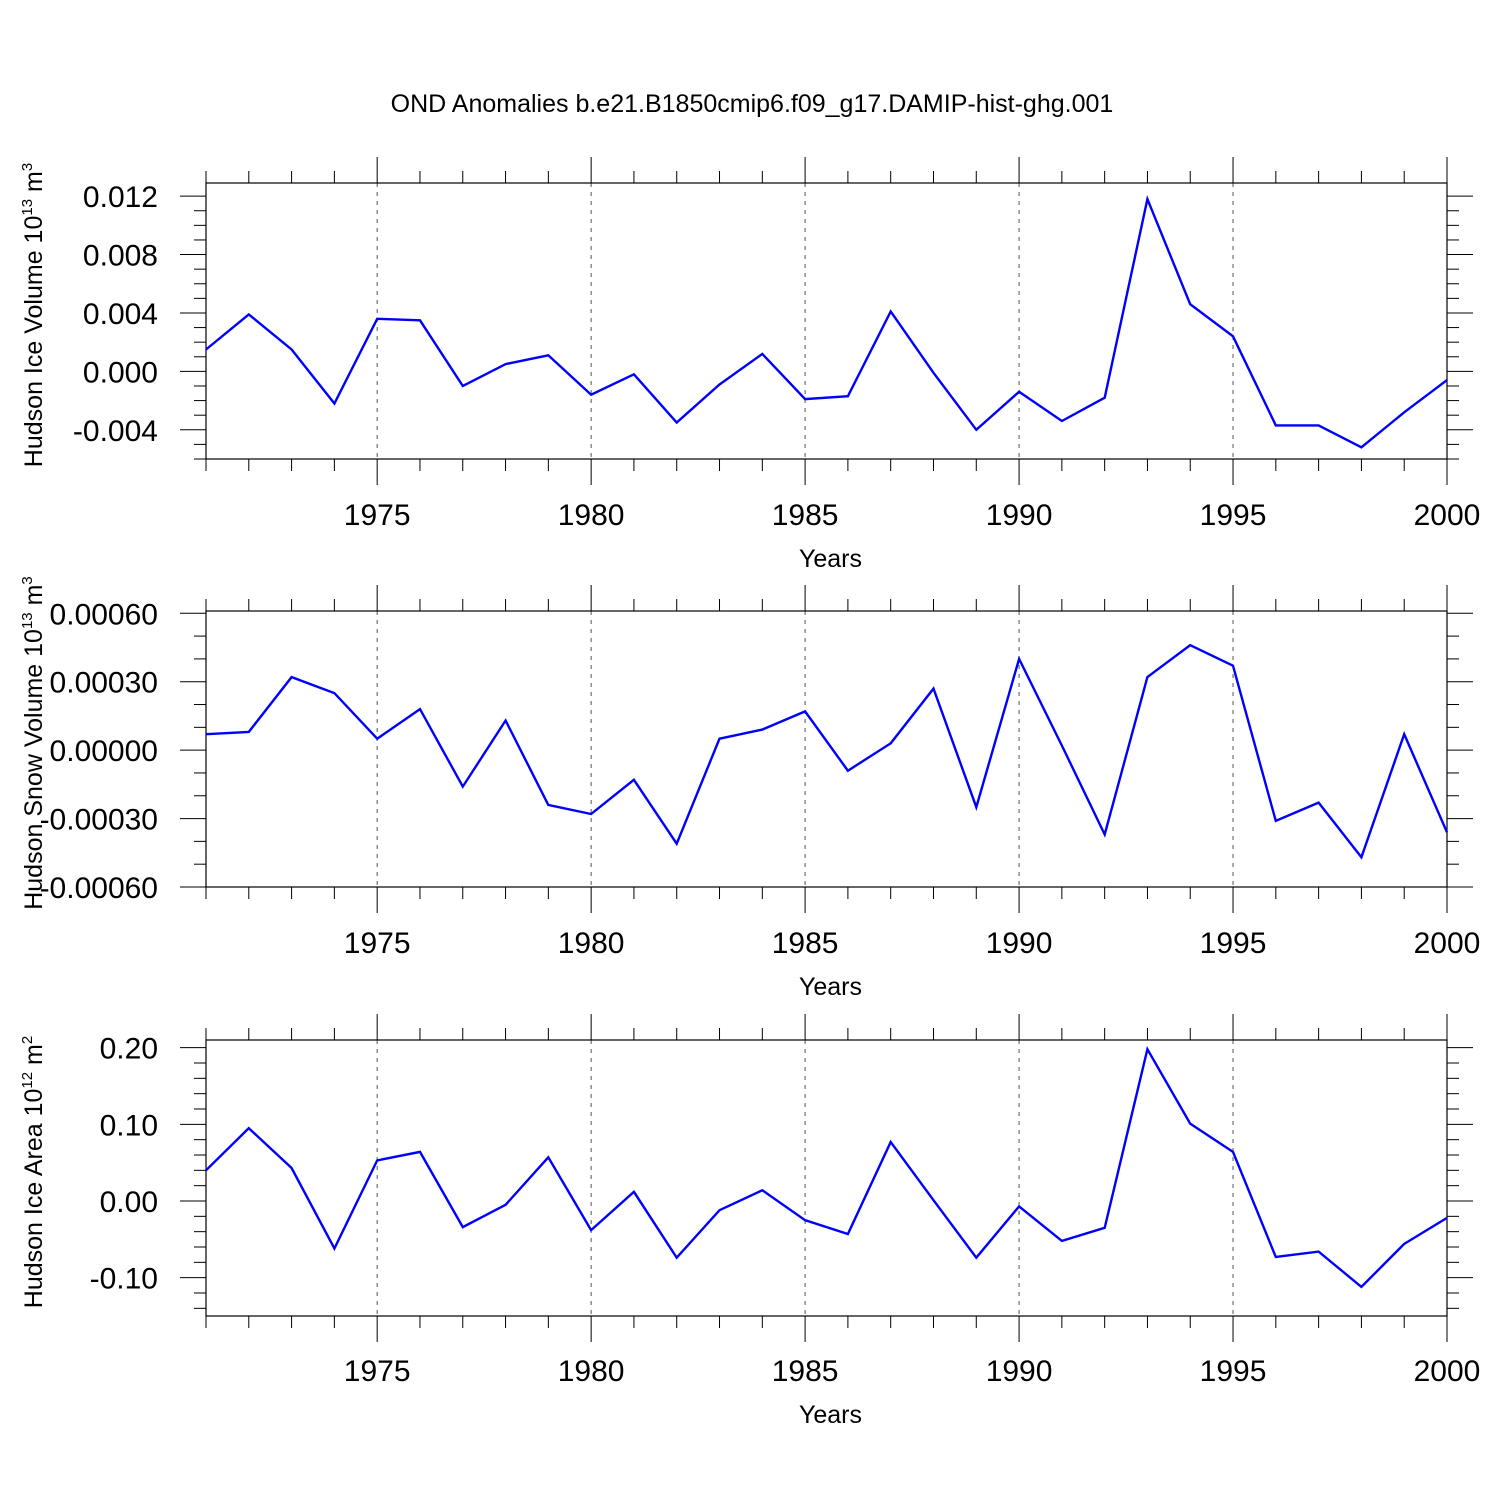  I want to click on y-tick-label: -0.00060, so click(99, 888).